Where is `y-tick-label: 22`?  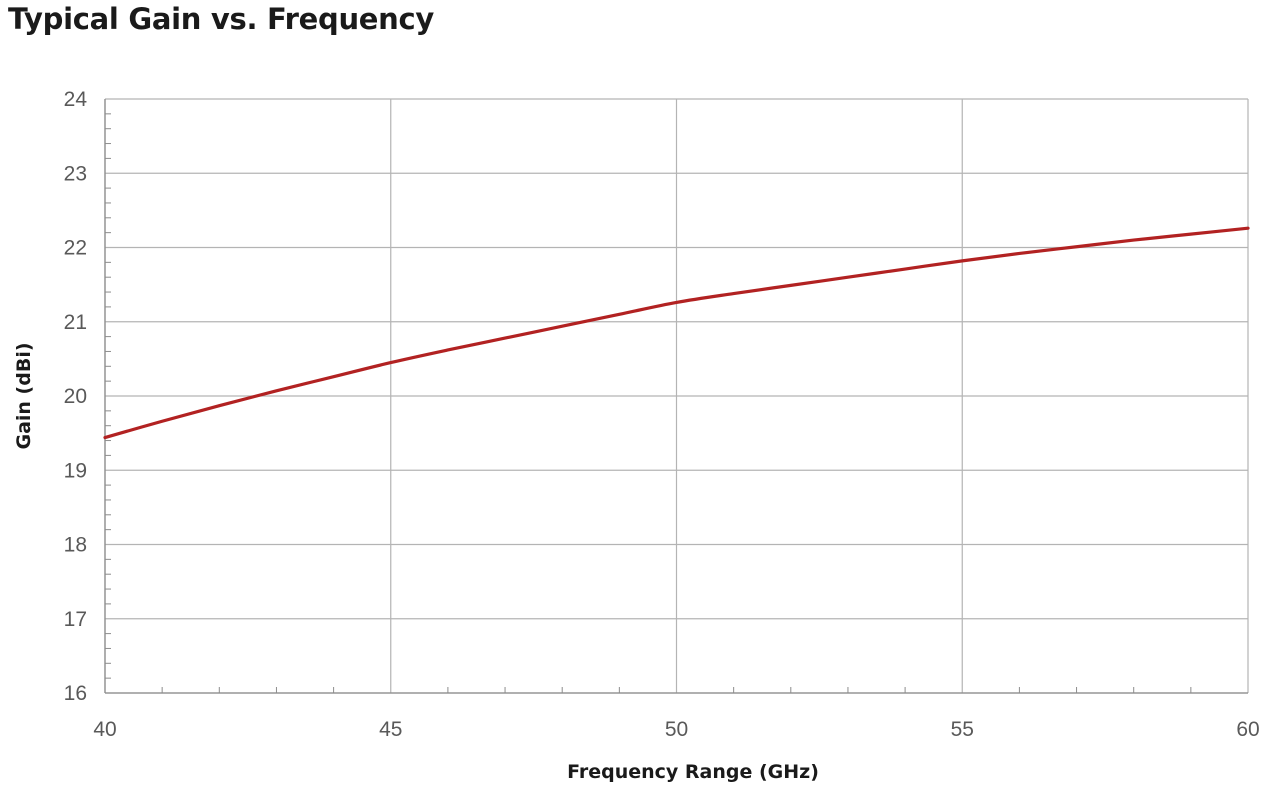 y-tick-label: 22 is located at coordinates (75, 248).